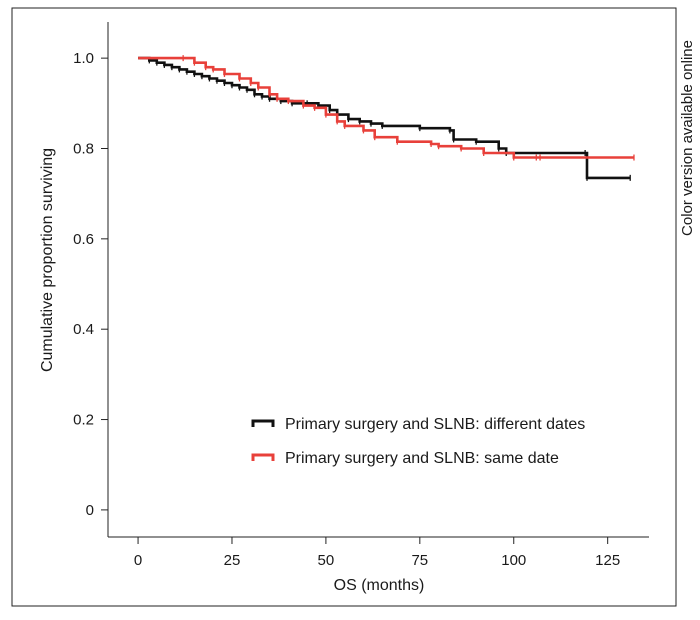 Image resolution: width=700 pixels, height=620 pixels. What do you see at coordinates (83, 329) in the screenshot?
I see `y-tick-label: 0.4` at bounding box center [83, 329].